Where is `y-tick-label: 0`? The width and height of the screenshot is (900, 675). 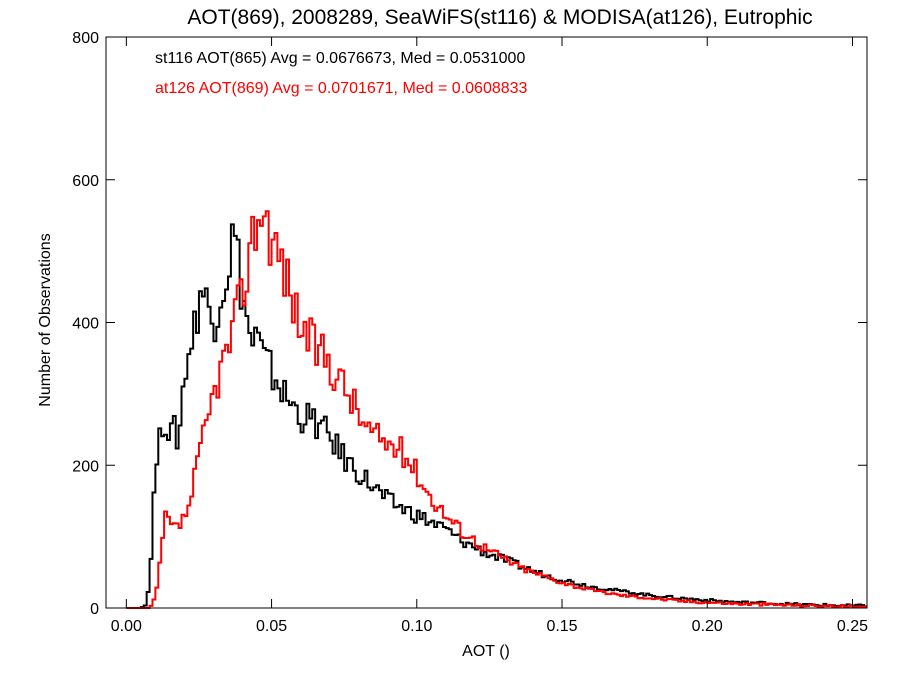
y-tick-label: 0 is located at coordinates (94, 609).